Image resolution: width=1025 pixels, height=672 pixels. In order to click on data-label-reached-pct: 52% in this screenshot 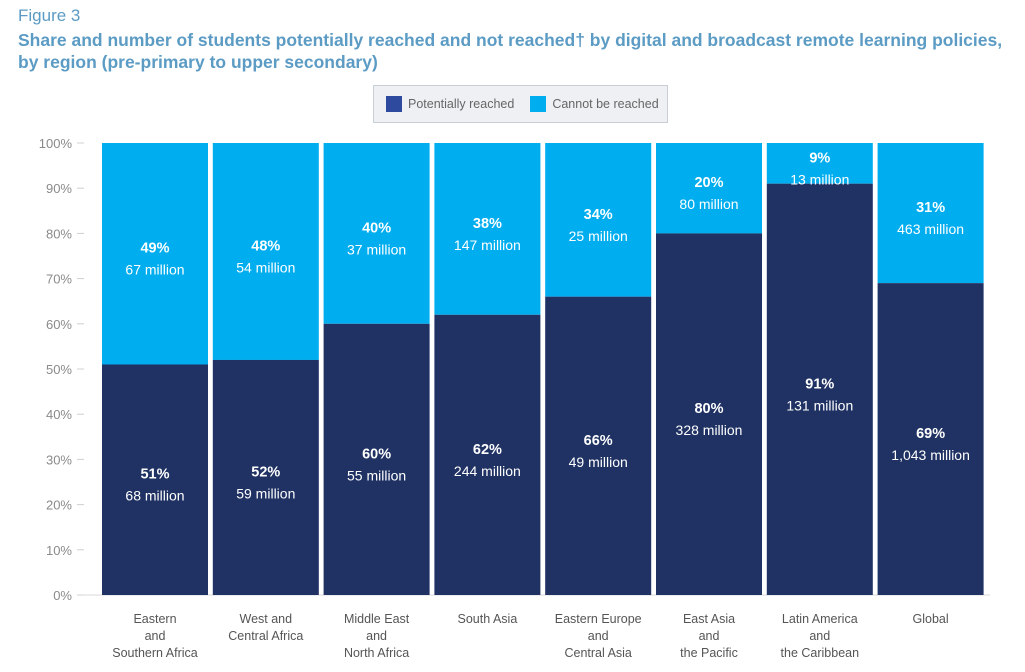, I will do `click(265, 472)`.